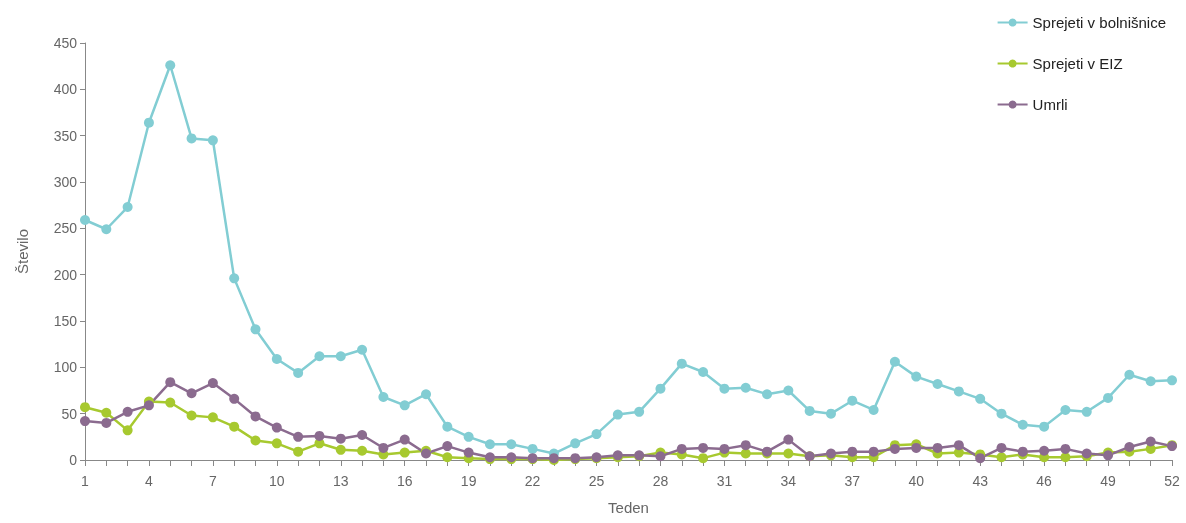  I want to click on y-tick-label: 250, so click(65, 228).